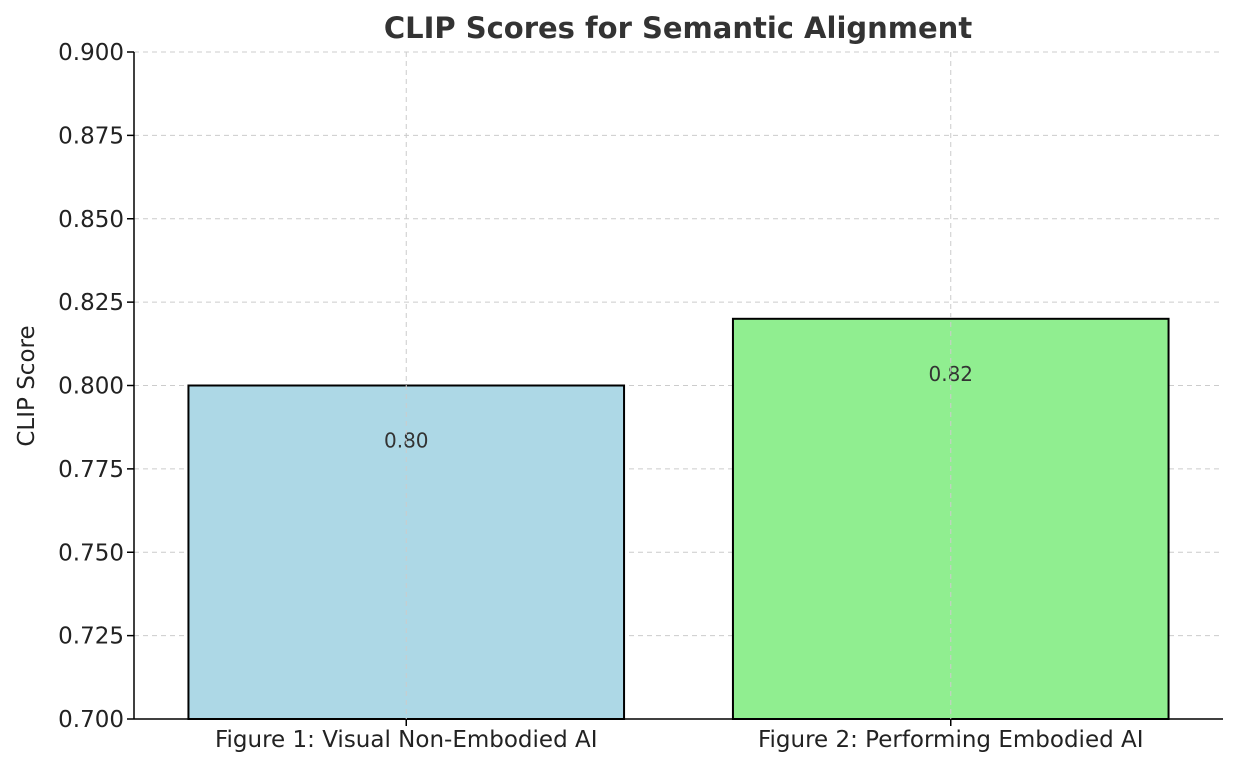 This screenshot has height=768, width=1238. I want to click on x-tick-label: Figure 2: Performing Embodied AI, so click(951, 740).